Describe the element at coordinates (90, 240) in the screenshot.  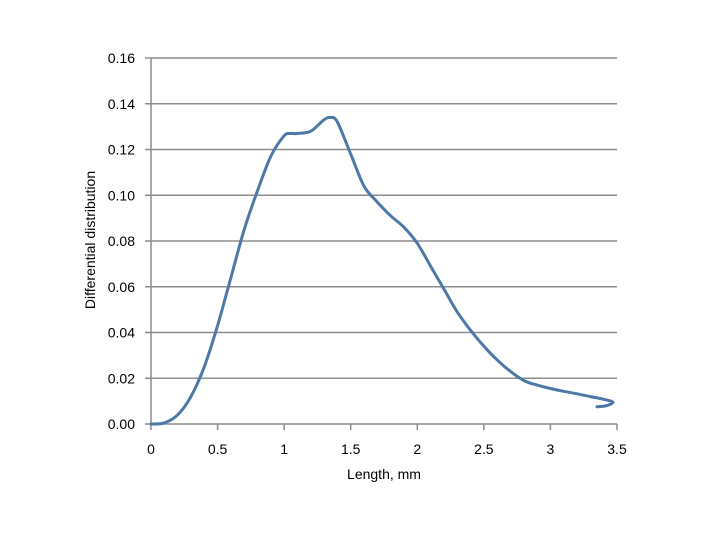
I see `y-axis-label: Differential distribution` at that location.